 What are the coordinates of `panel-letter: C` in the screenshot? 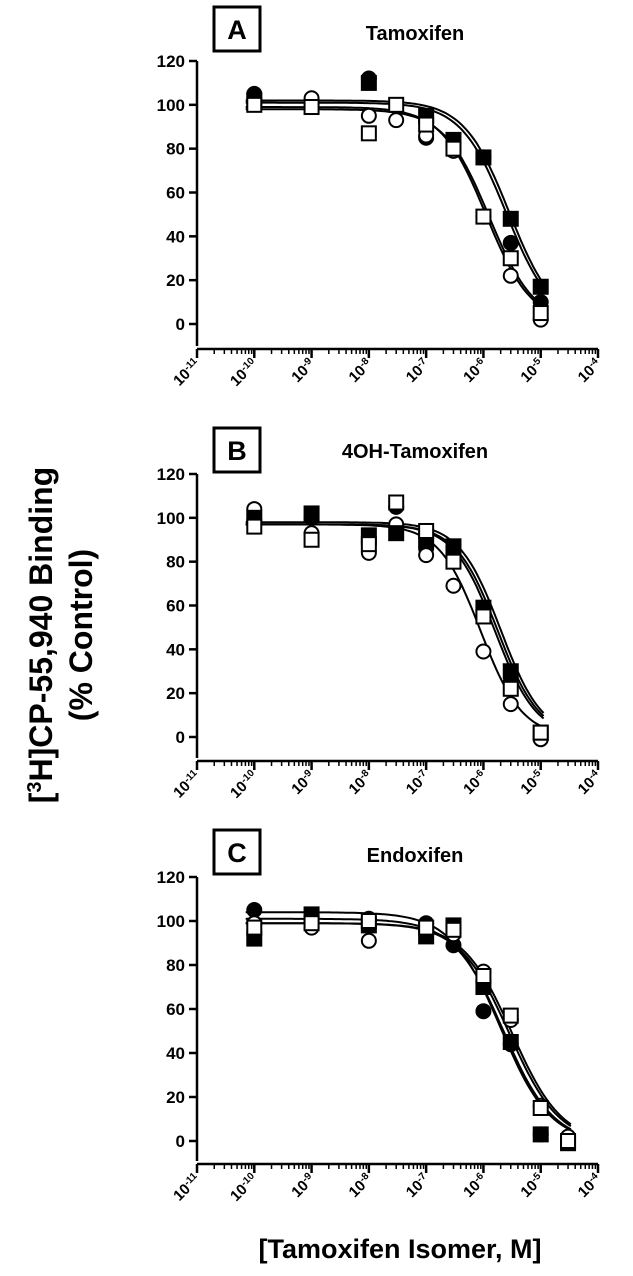 It's located at (237, 853).